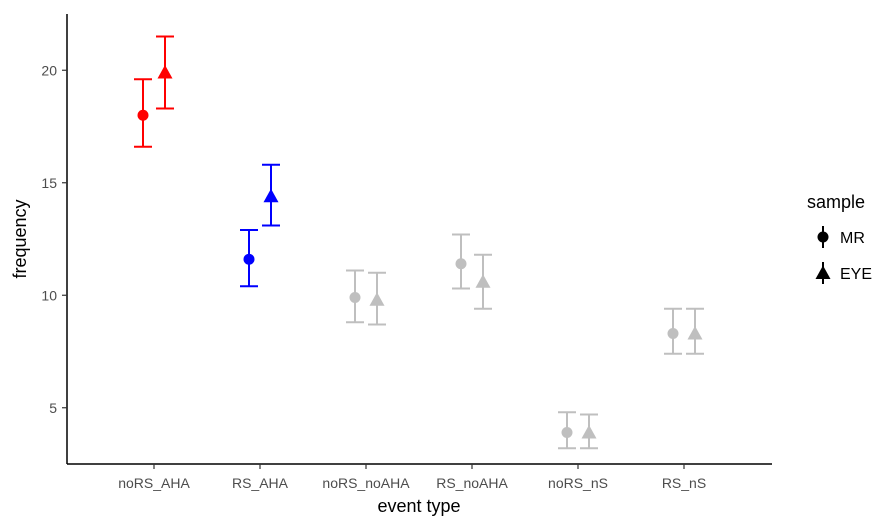 The width and height of the screenshot is (883, 516). Describe the element at coordinates (684, 483) in the screenshot. I see `x-tick-label: RS_nS` at that location.